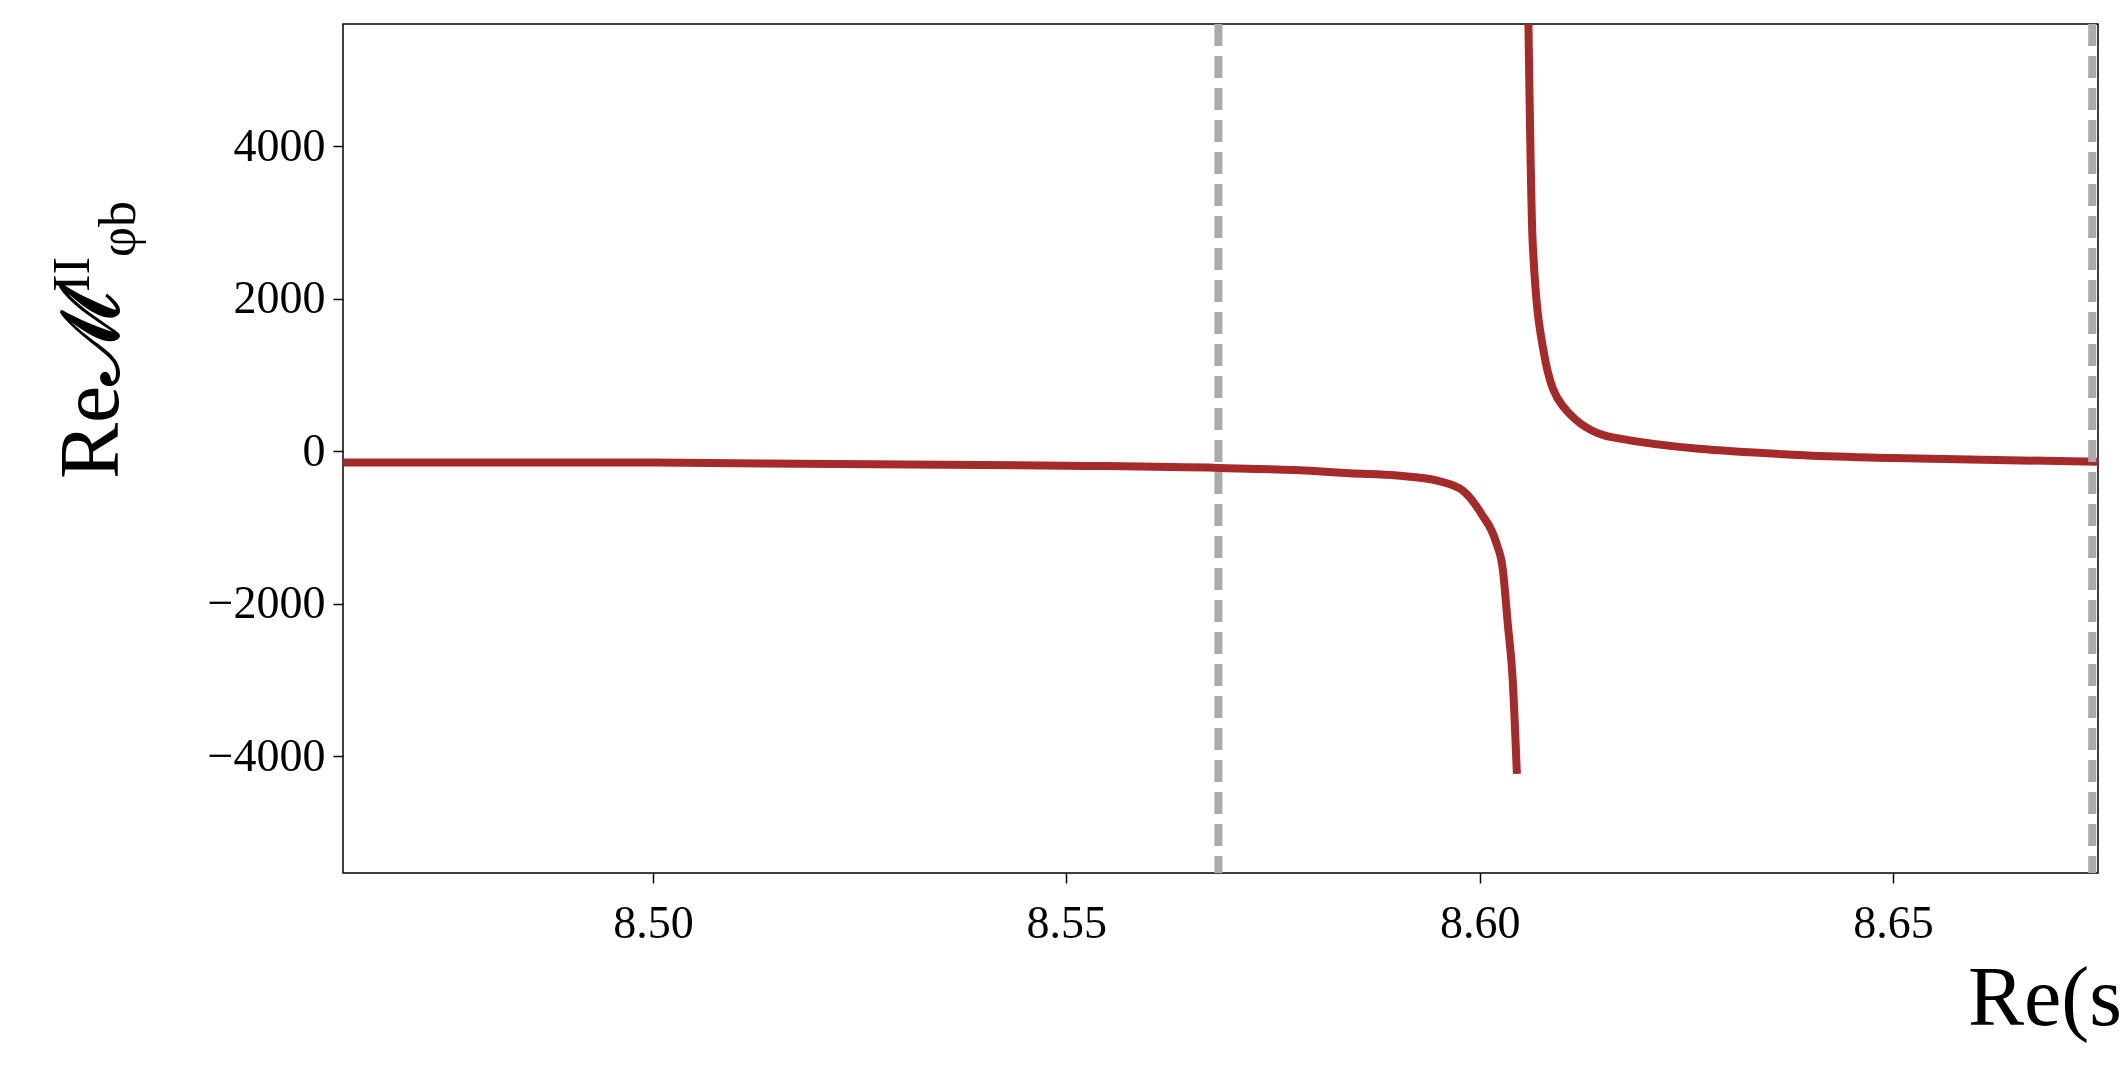 This screenshot has height=1080, width=2126. What do you see at coordinates (653, 922) in the screenshot?
I see `x-tick-label: 8.50` at bounding box center [653, 922].